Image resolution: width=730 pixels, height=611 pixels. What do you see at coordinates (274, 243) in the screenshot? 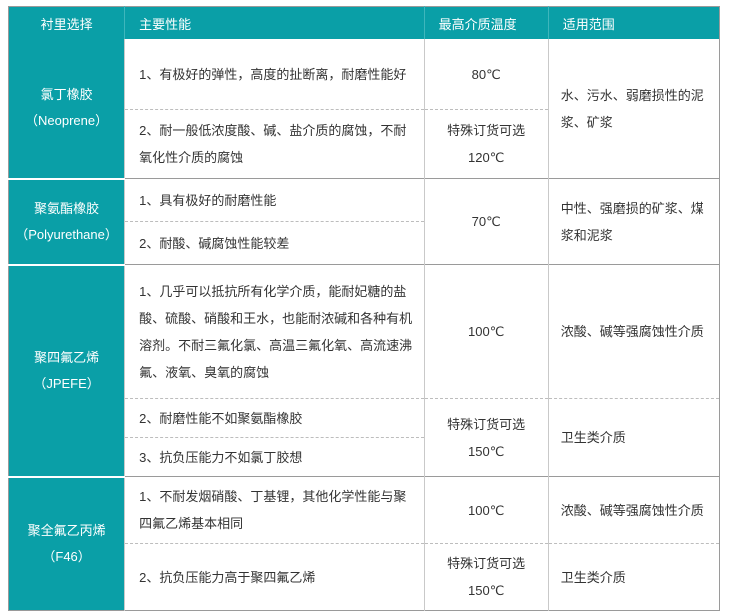
I see `performance-cell: 2、耐酸、碱腐蚀性能较差` at bounding box center [274, 243].